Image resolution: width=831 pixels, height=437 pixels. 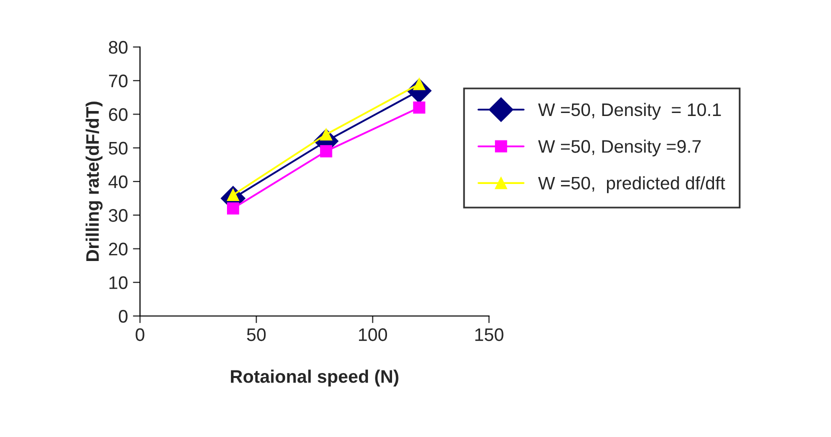 I want to click on y-tick-label: 0, so click(x=123, y=316).